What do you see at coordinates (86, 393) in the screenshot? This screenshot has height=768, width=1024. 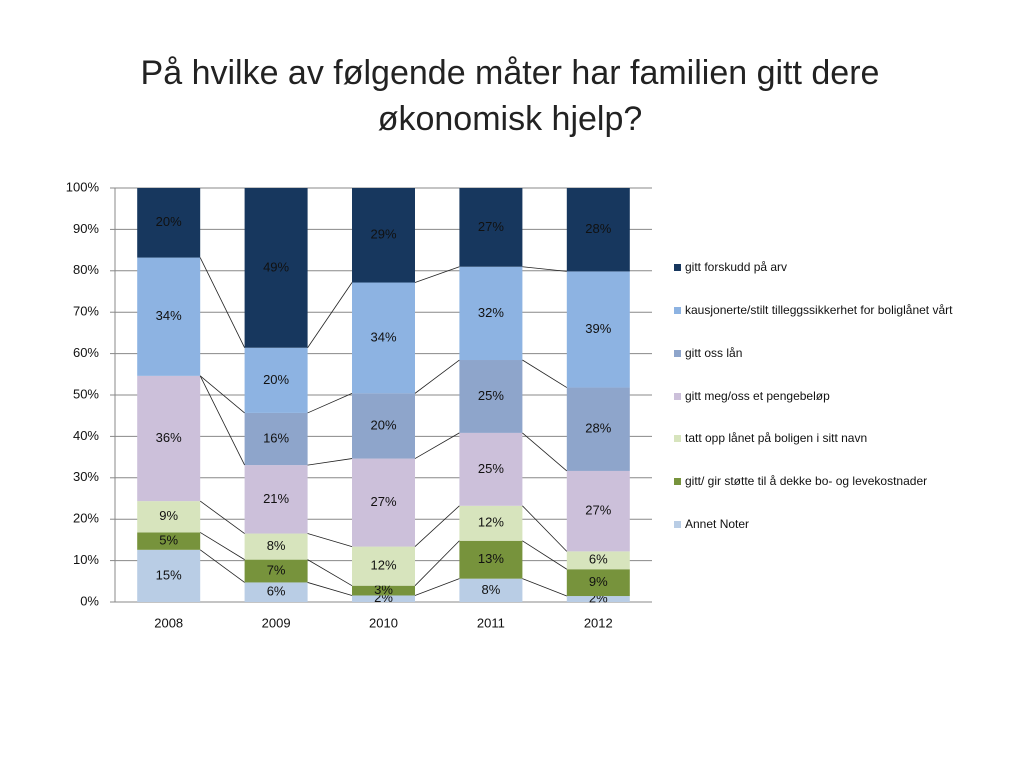 I see `y-tick-label: 50%` at bounding box center [86, 393].